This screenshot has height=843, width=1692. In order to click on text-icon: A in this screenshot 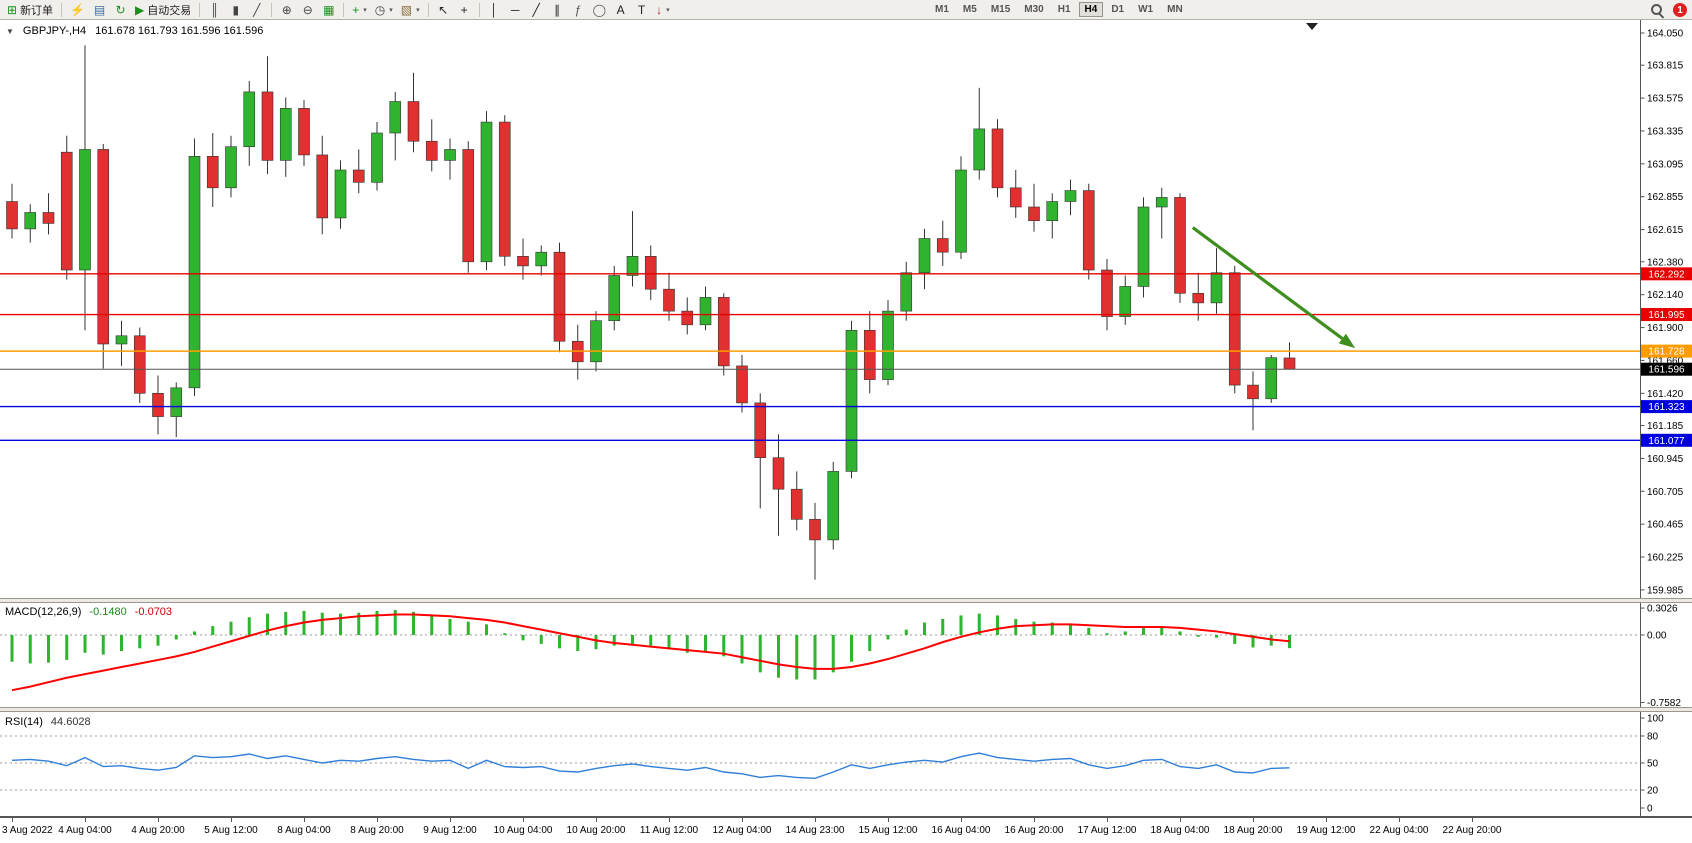, I will do `click(620, 9)`.